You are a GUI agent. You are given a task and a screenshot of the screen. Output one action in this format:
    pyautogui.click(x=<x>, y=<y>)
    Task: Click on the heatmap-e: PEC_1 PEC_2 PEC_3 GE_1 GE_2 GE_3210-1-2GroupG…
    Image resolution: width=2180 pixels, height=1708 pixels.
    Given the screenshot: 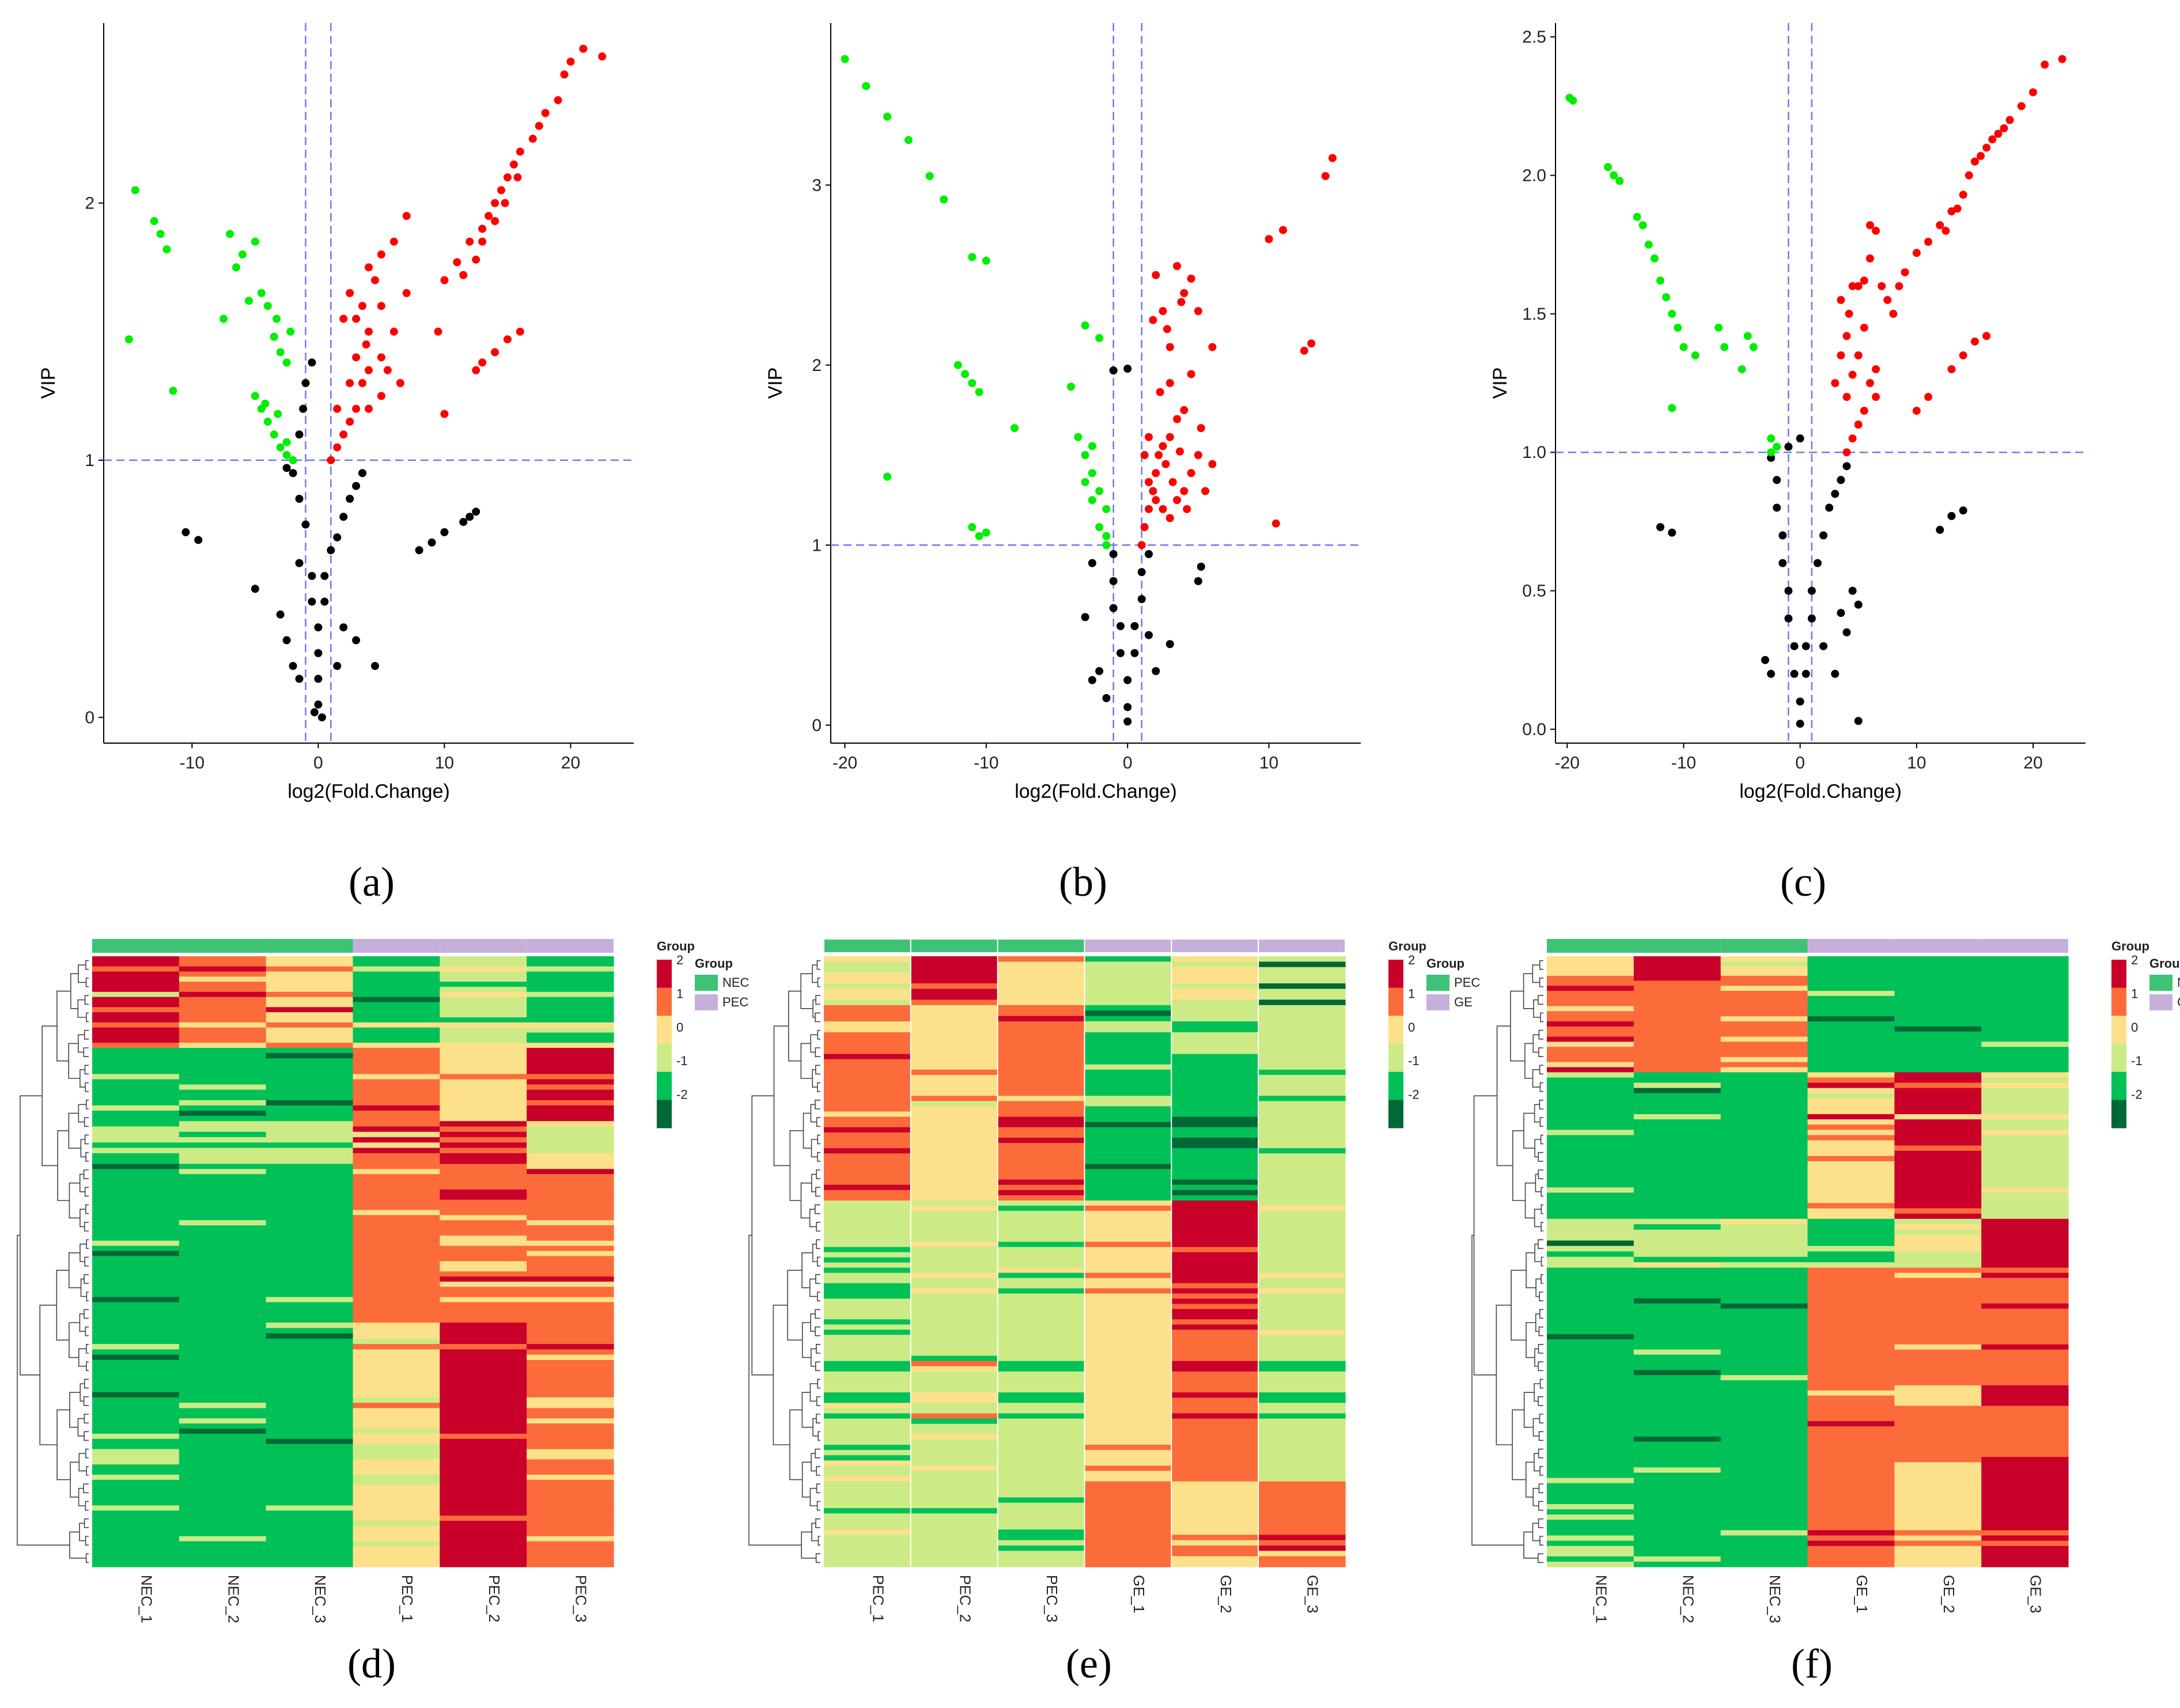 What is the action you would take?
    pyautogui.click(x=1114, y=1312)
    